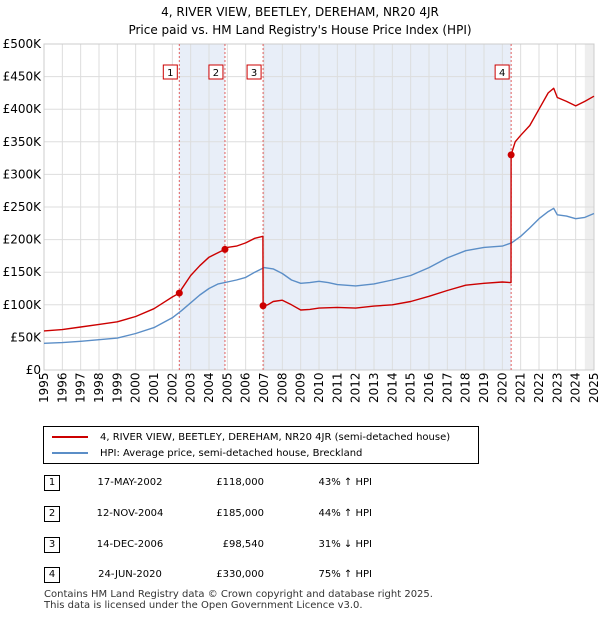  I want to click on sale-number-box: 3, so click(254, 72).